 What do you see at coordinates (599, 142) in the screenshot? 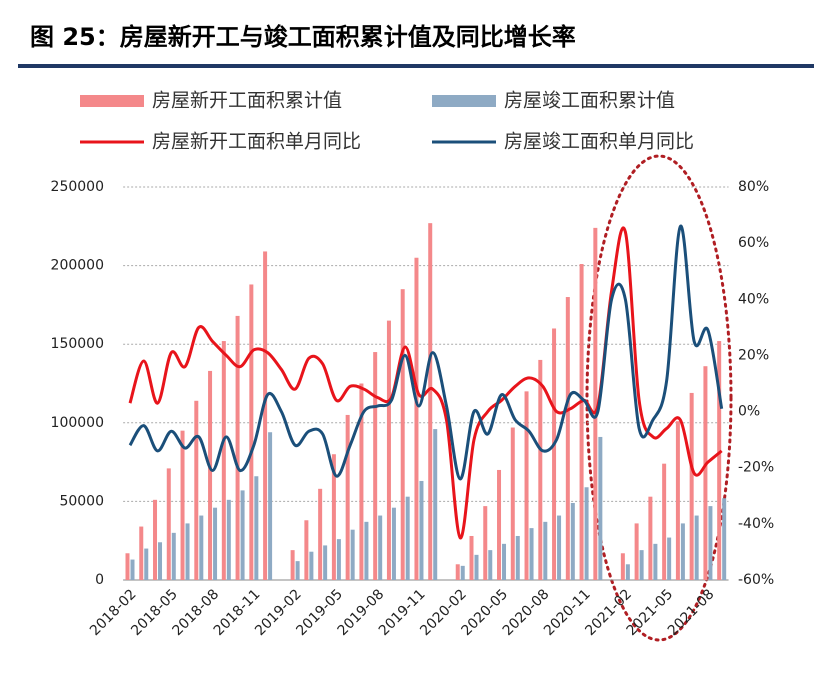
I see `legend-label: 房屋竣工面积单月同比` at bounding box center [599, 142].